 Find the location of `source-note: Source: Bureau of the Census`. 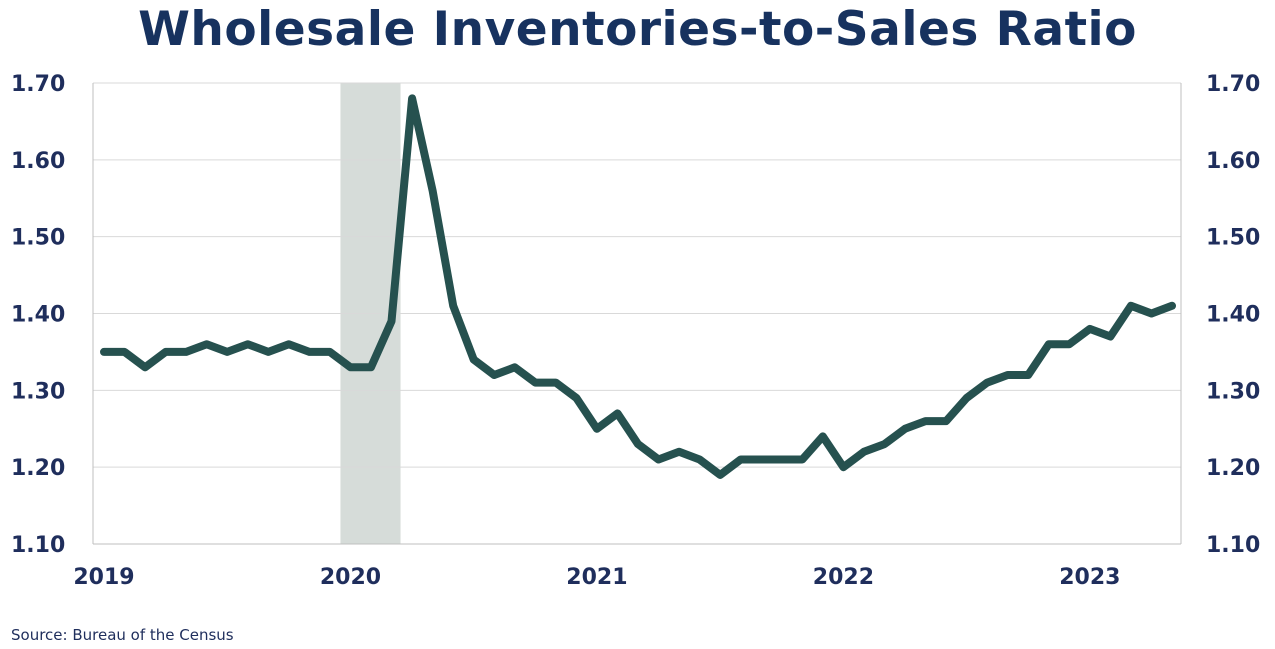

source-note: Source: Bureau of the Census is located at coordinates (122, 635).